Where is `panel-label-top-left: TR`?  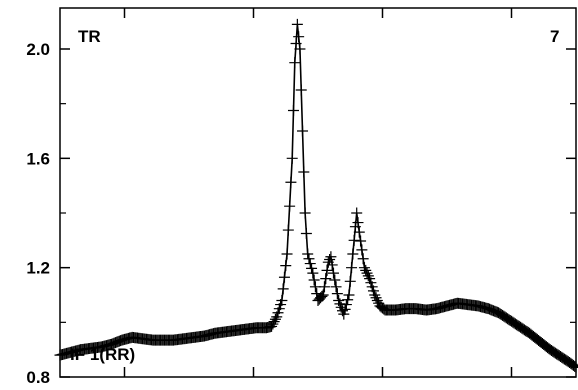
panel-label-top-left: TR is located at coordinates (89, 36).